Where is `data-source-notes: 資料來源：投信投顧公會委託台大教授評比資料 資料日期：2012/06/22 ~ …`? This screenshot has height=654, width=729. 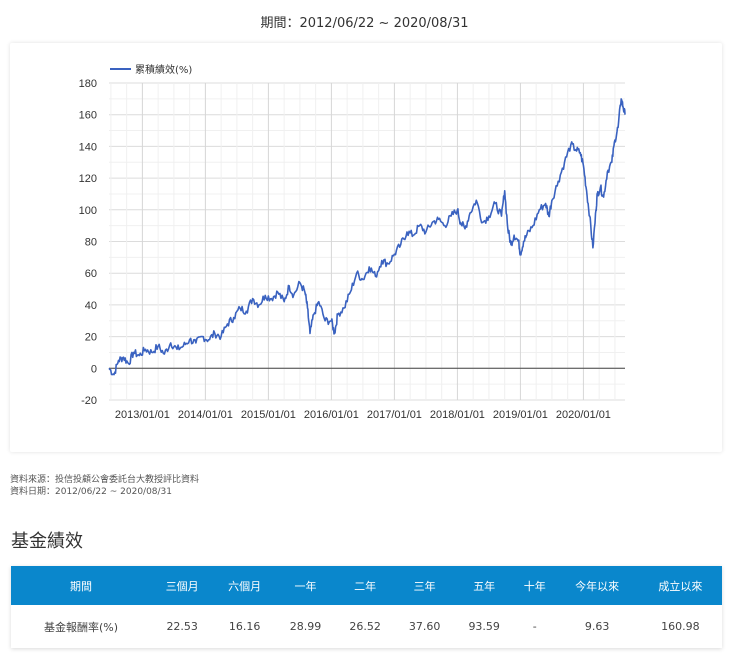
data-source-notes: 資料來源：投信投顧公會委託台大教授評比資料 資料日期：2012/06/22 ~ … is located at coordinates (104, 486).